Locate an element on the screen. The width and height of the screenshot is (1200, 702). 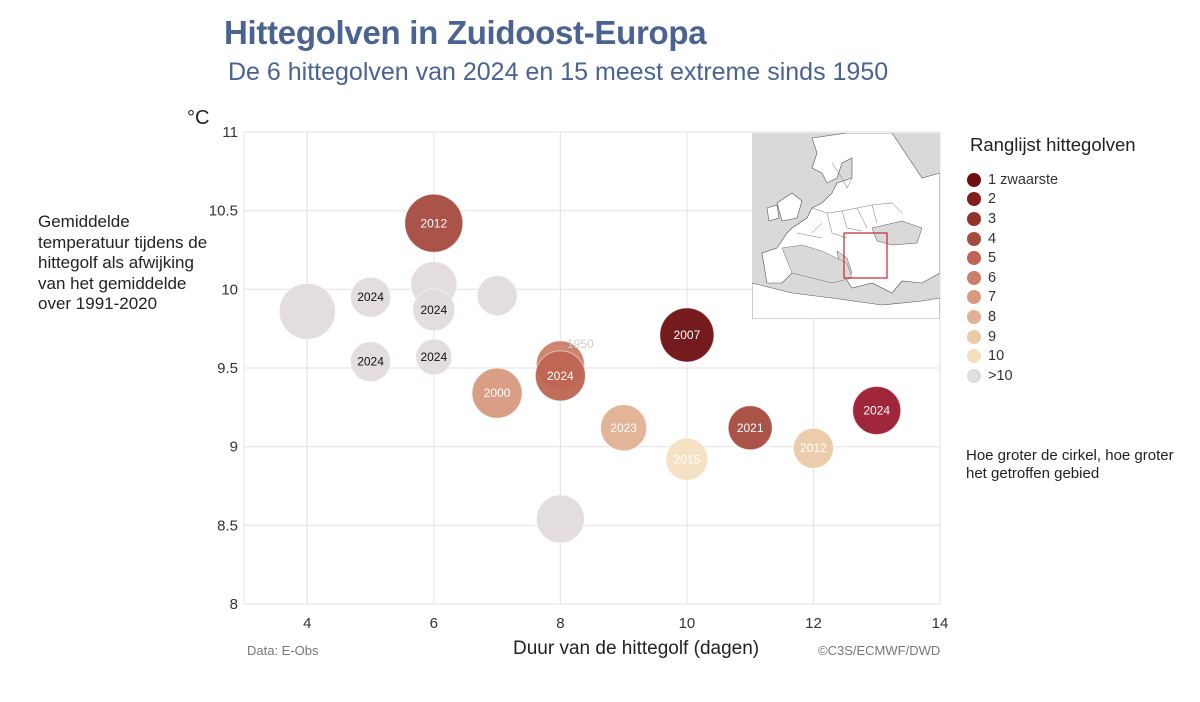
legend-label: >10 is located at coordinates (1000, 375).